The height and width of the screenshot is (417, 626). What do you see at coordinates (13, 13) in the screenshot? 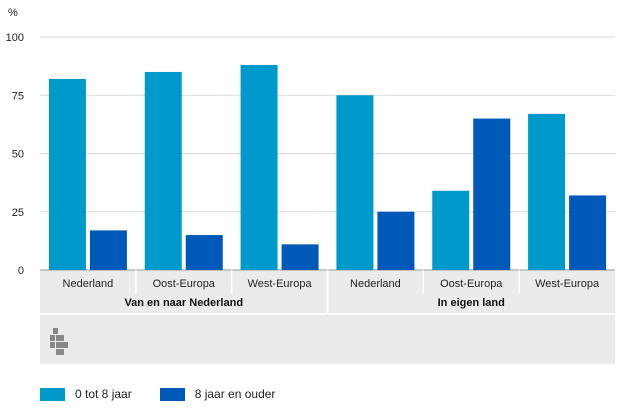
I see `y-axis-unit-label: %` at bounding box center [13, 13].